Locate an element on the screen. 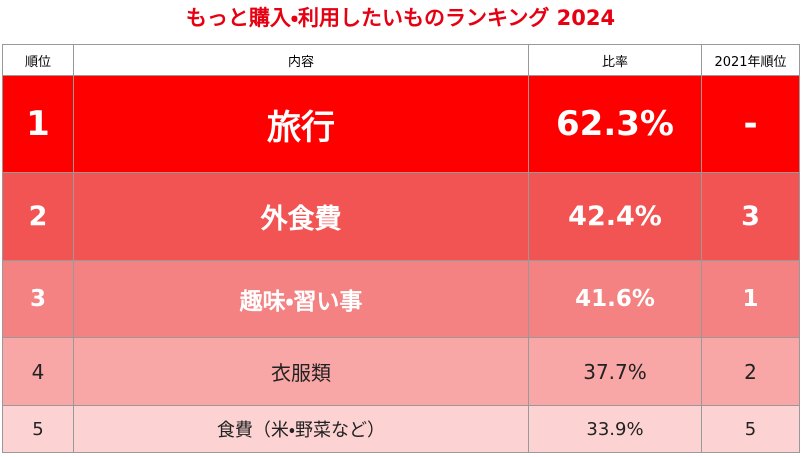 Image resolution: width=801 pixels, height=457 pixels. table-cell: 62.3% is located at coordinates (615, 124).